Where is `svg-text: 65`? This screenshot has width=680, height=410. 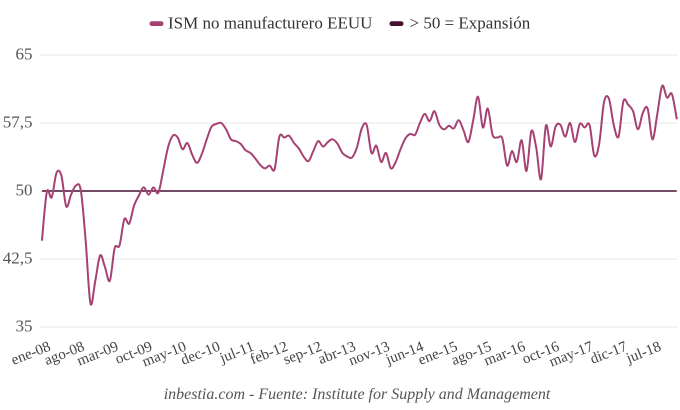 svg-text: 65 is located at coordinates (24, 53).